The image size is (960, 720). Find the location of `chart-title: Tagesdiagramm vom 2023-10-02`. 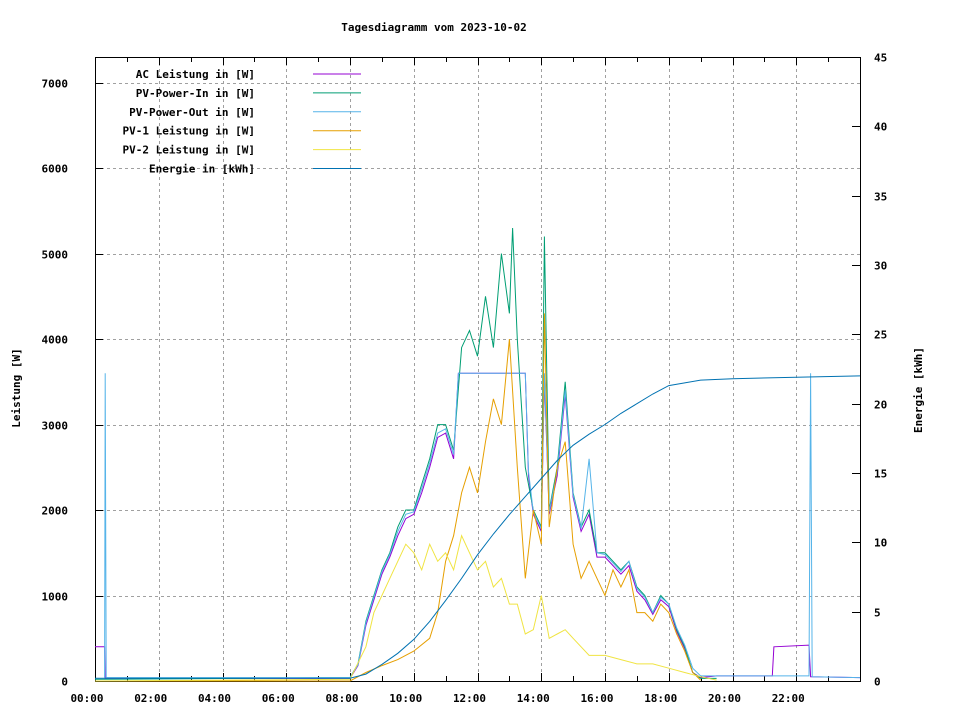

chart-title: Tagesdiagramm vom 2023-10-02 is located at coordinates (433, 27).